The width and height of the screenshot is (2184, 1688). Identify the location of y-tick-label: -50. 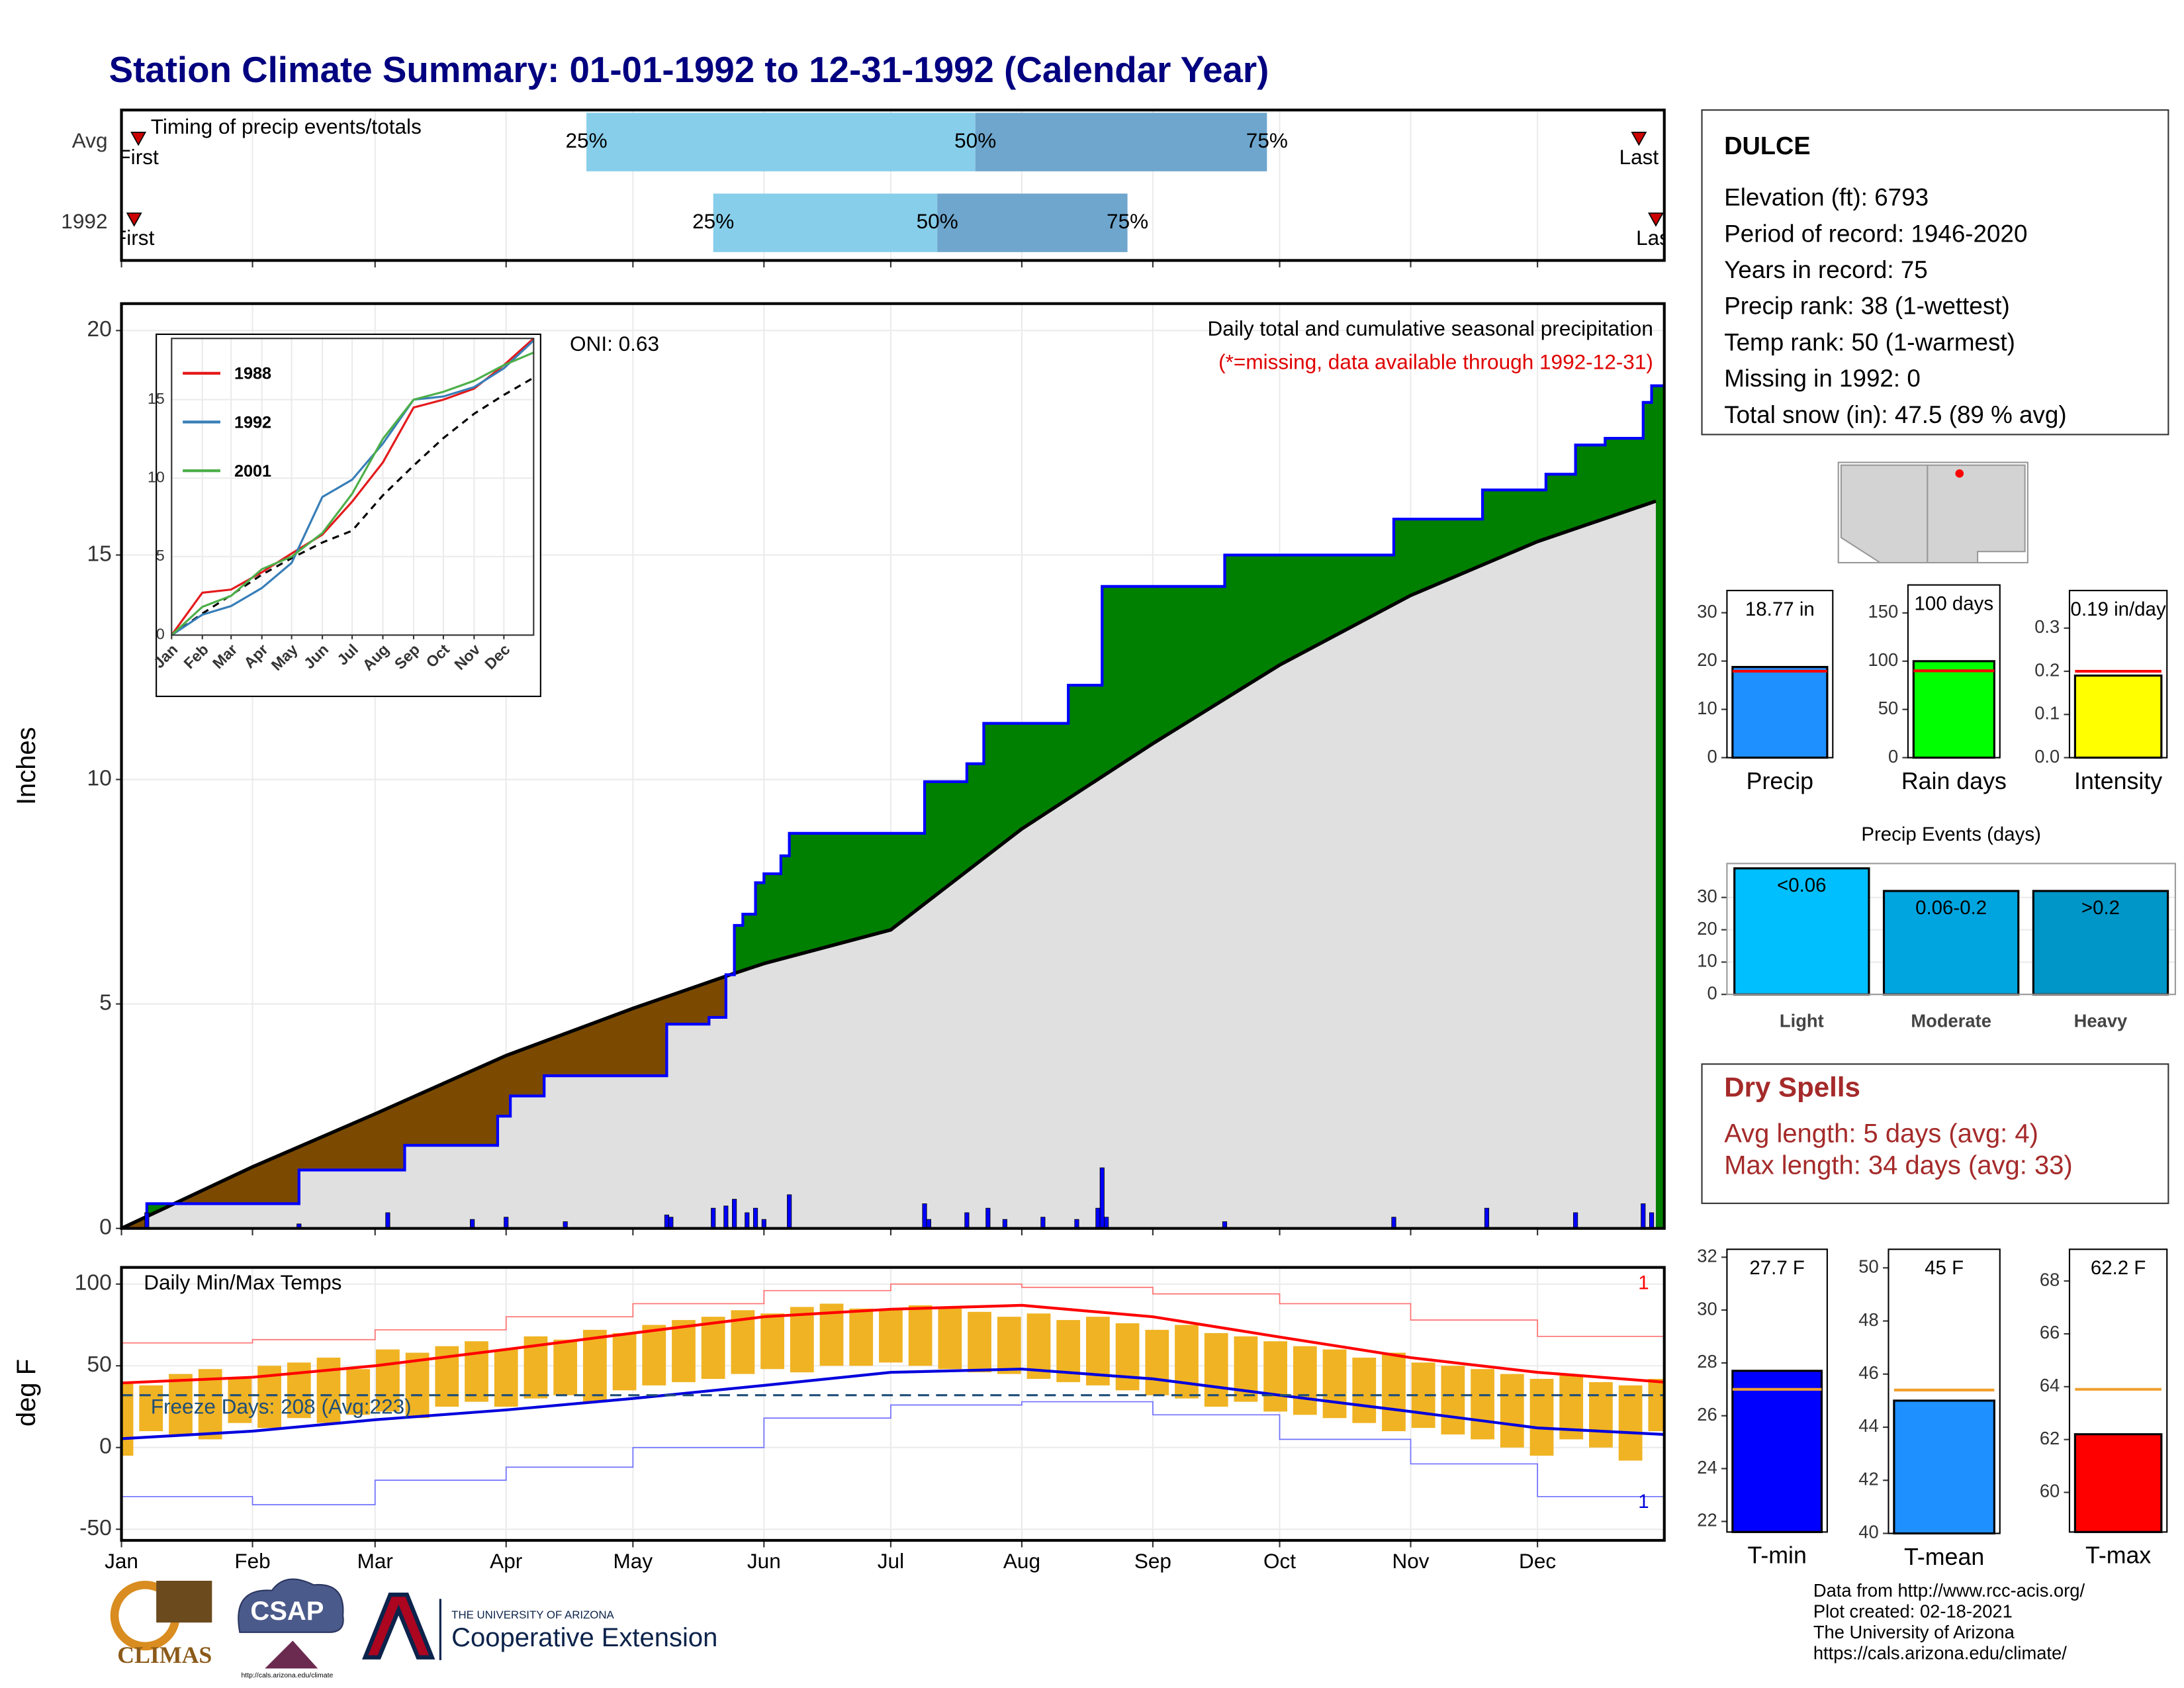
(95, 1528).